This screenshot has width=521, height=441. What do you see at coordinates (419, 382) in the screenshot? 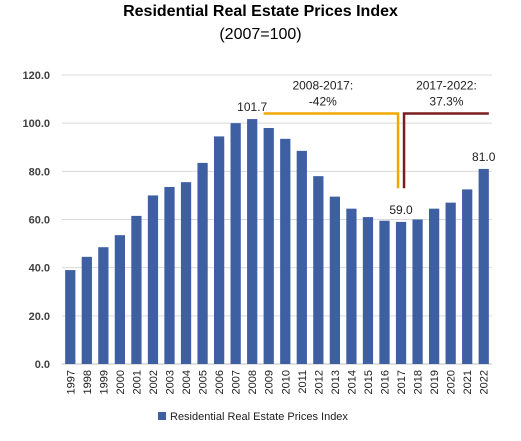
I see `x-tick-label: 2018` at bounding box center [419, 382].